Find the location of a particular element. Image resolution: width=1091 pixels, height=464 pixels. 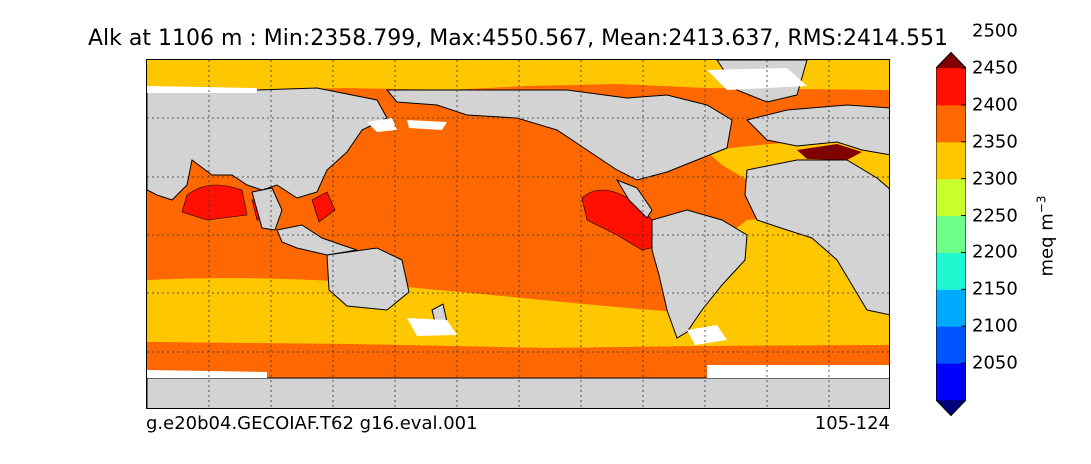

bay-of-bengal-red is located at coordinates (214, 202).